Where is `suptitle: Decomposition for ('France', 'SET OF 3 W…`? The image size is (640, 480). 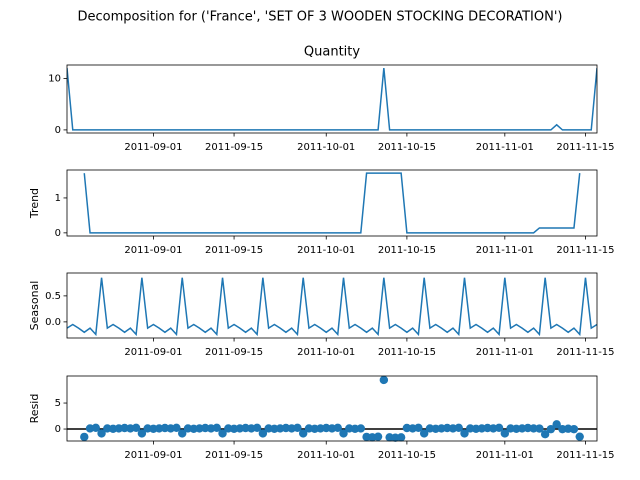 suptitle: Decomposition for ('France', 'SET OF 3 W… is located at coordinates (320, 17).